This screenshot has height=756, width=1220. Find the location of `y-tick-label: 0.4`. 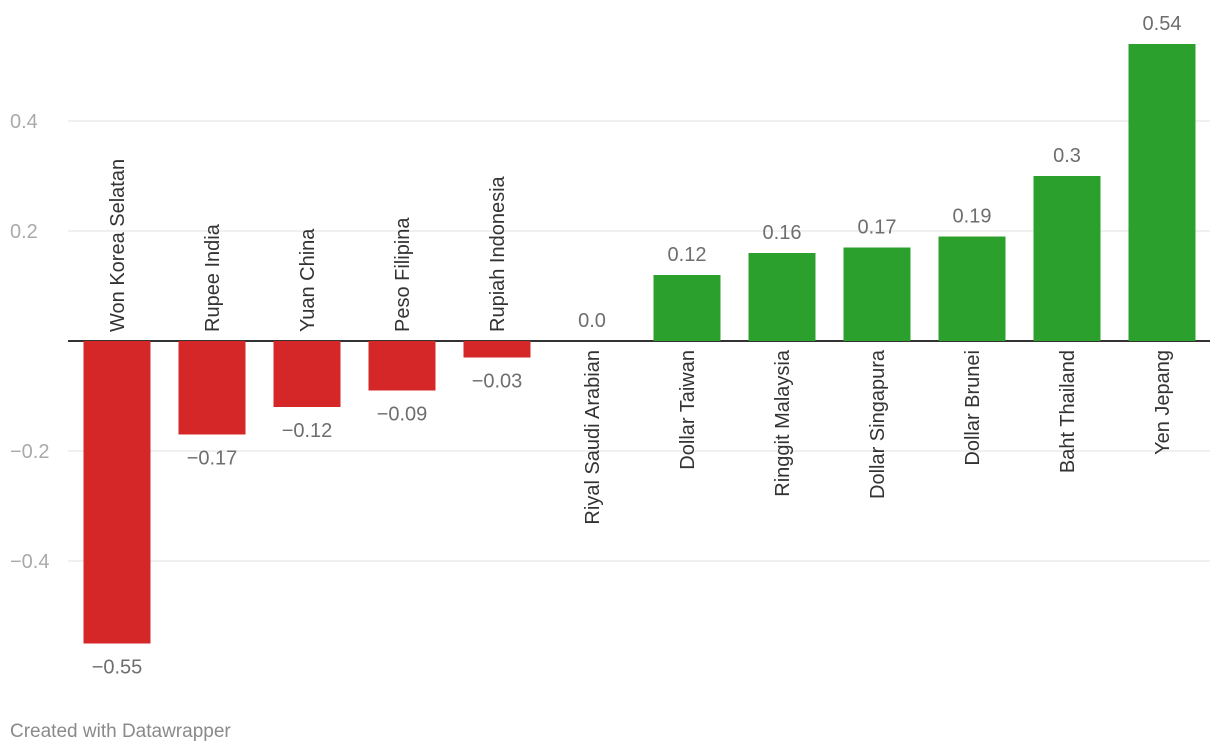

y-tick-label: 0.4 is located at coordinates (24, 122).